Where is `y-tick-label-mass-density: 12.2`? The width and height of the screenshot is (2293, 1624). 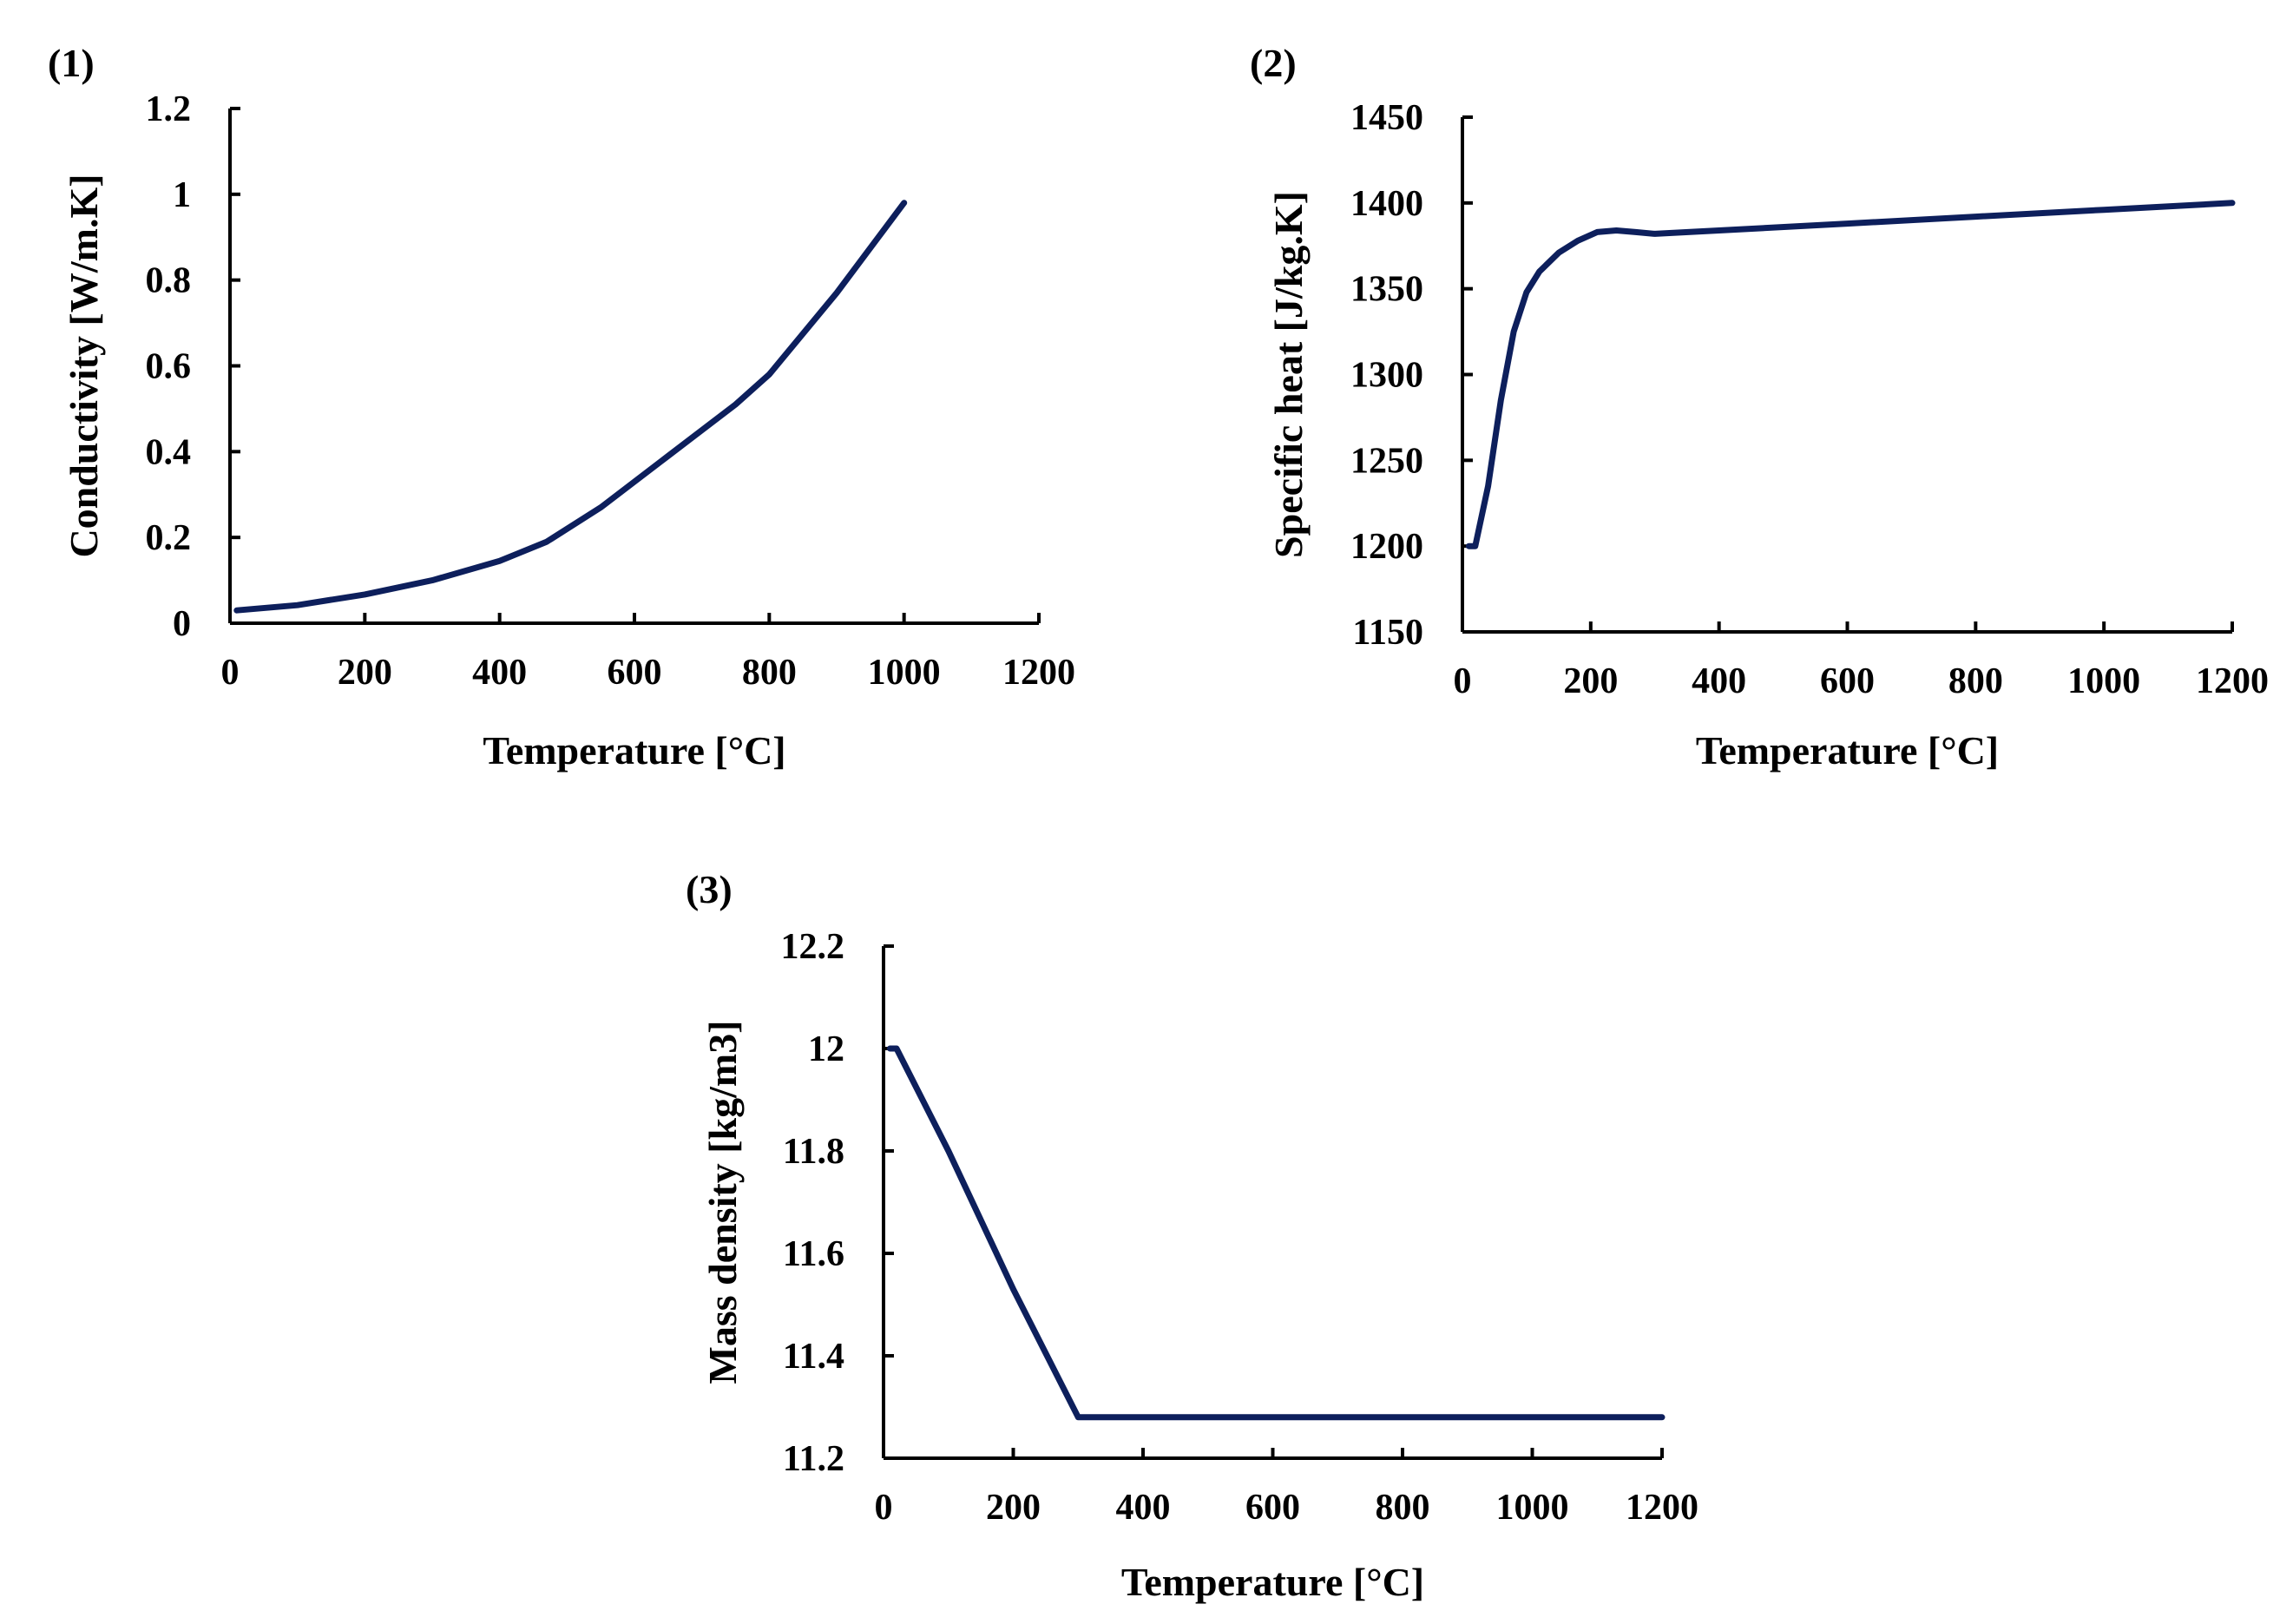 y-tick-label-mass-density: 12.2 is located at coordinates (813, 947).